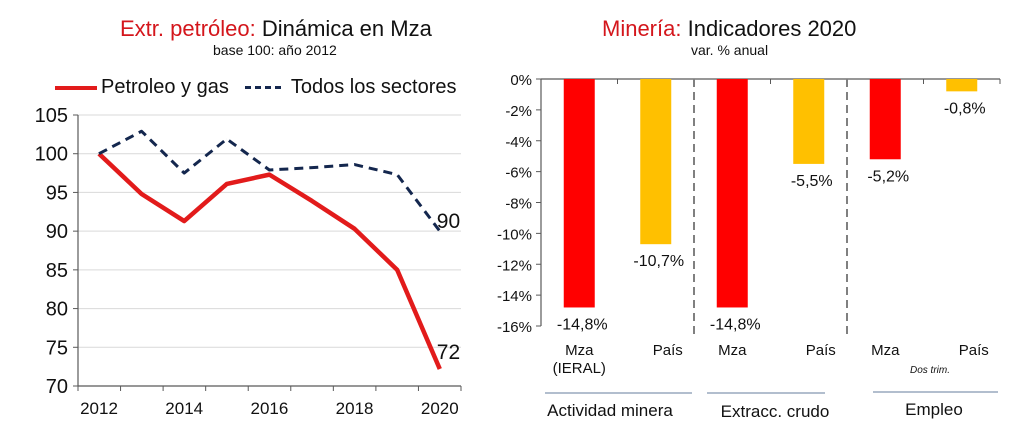 This screenshot has width=1036, height=431. Describe the element at coordinates (514, 265) in the screenshot. I see `bar-y-tick-label: -12%` at that location.